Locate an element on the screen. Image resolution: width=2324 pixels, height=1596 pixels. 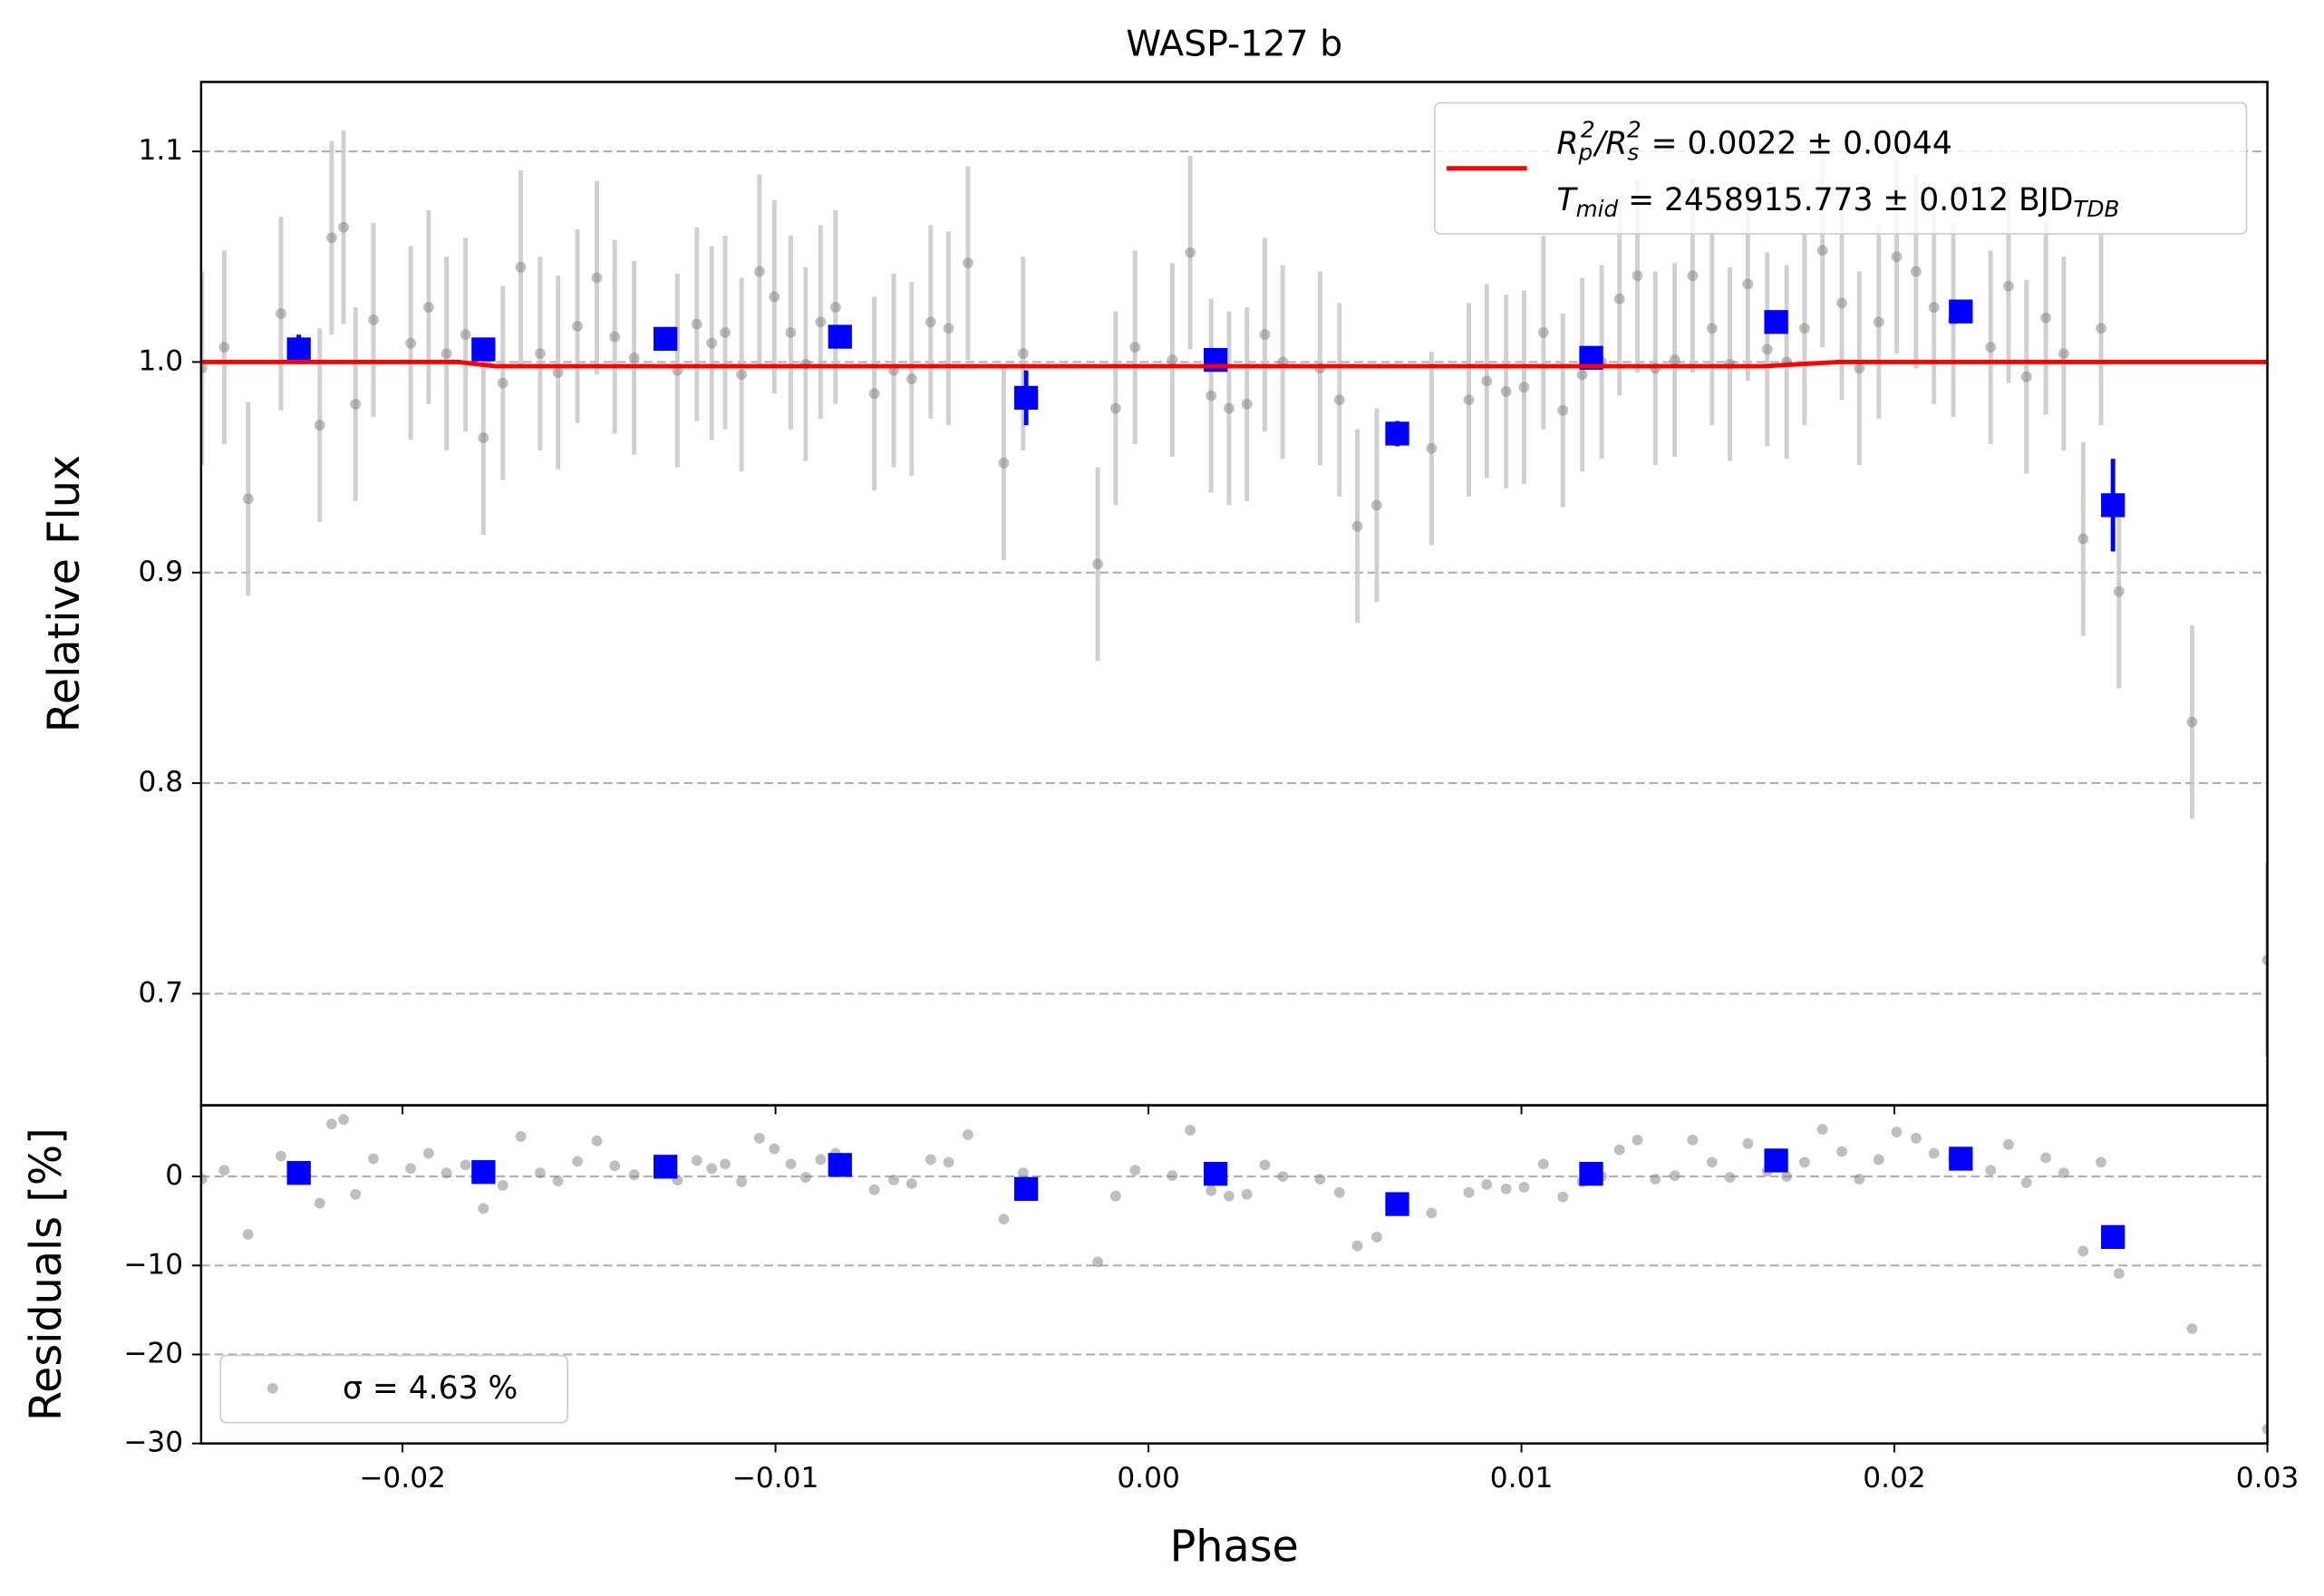
y-tick-label: −10 is located at coordinates (153, 1264).